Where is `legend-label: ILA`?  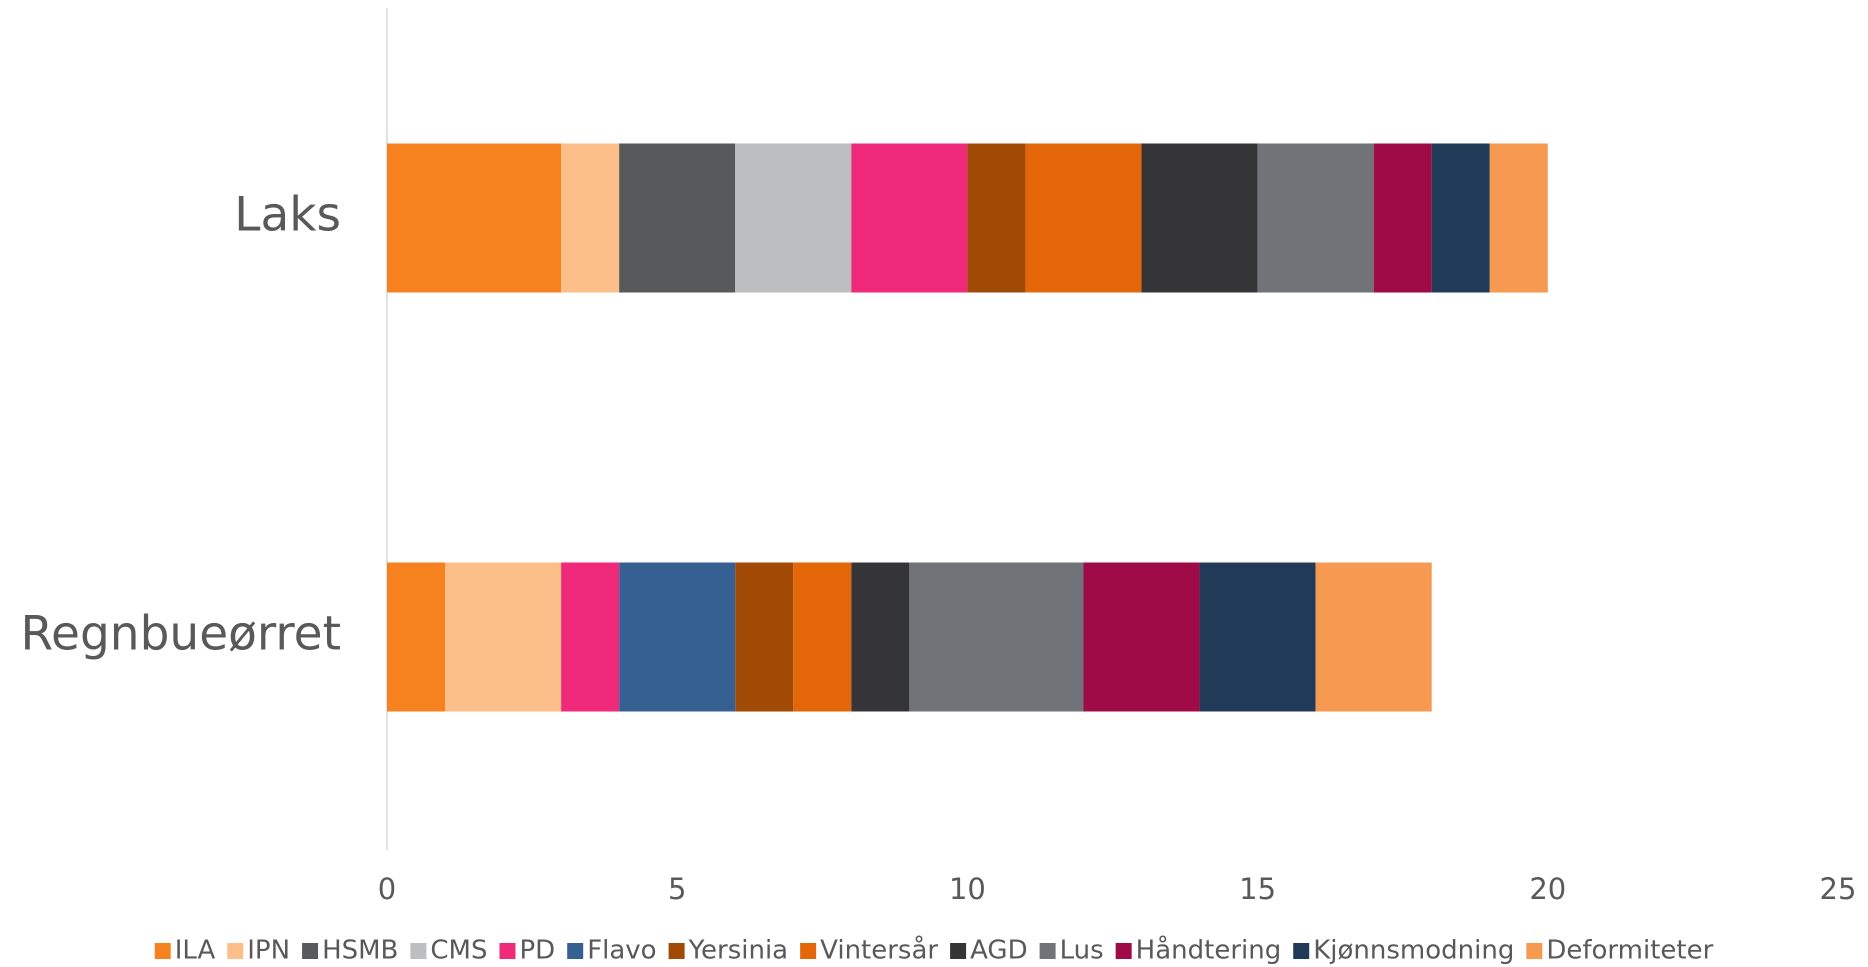
legend-label: ILA is located at coordinates (195, 951).